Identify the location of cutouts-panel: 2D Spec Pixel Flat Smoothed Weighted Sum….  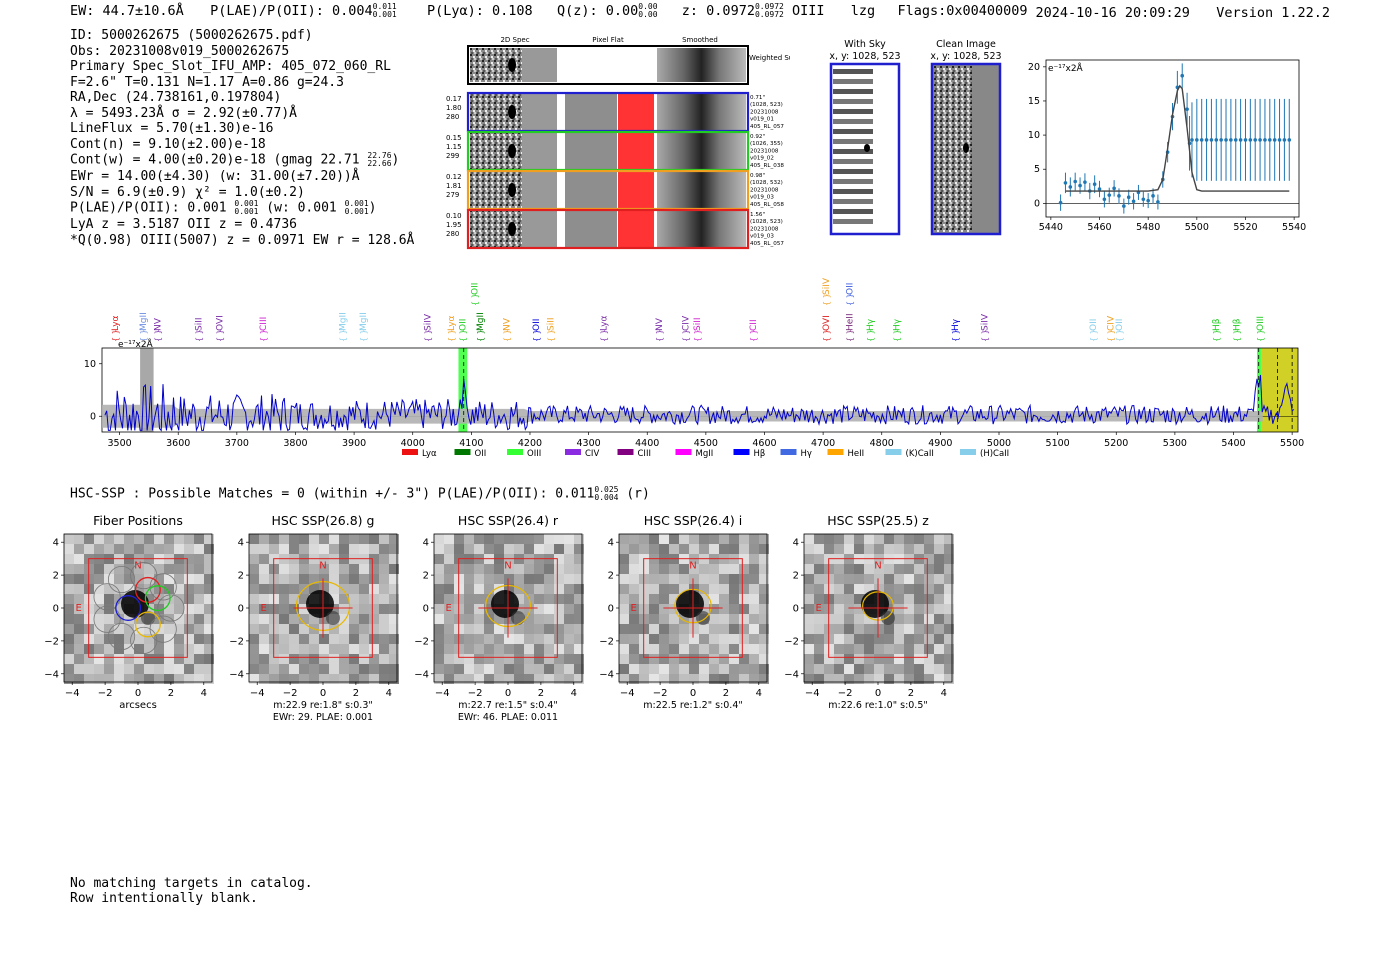
(618, 143).